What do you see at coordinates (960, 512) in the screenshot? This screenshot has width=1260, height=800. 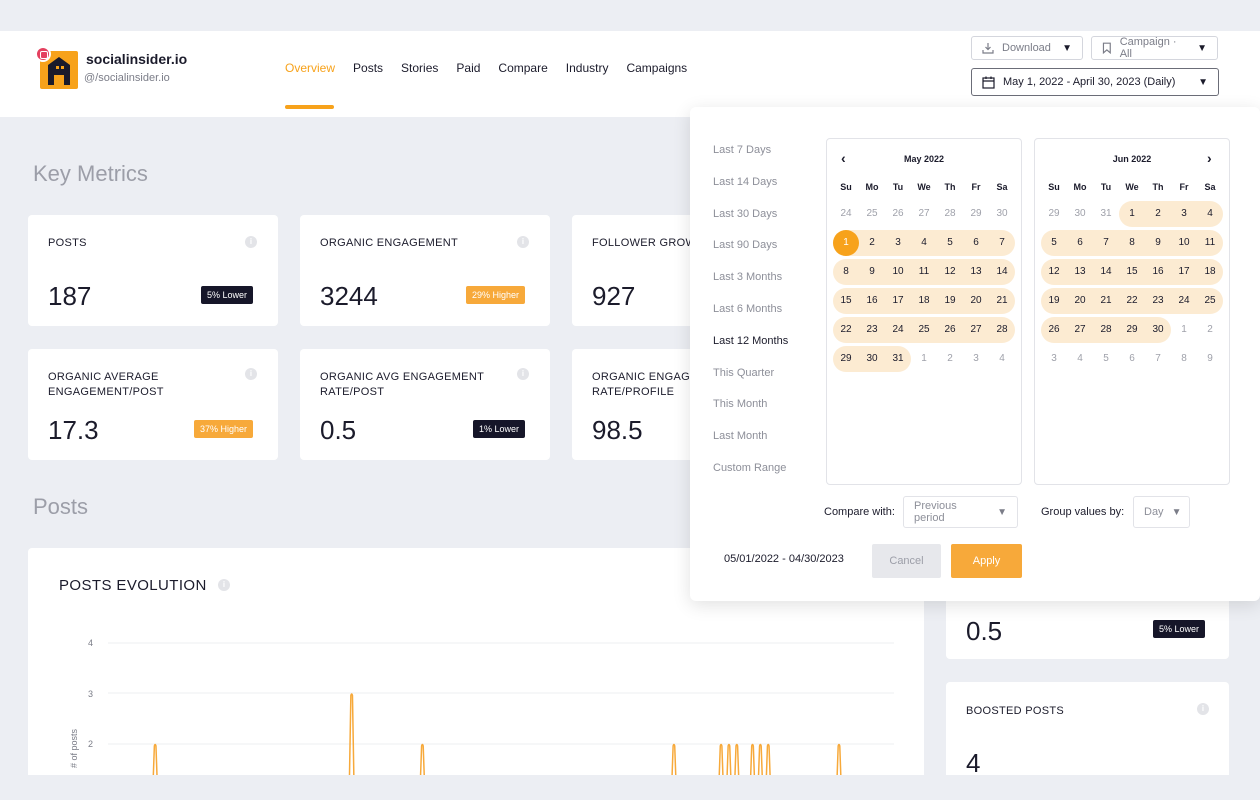 I see `compare-select: Previous period ▼` at bounding box center [960, 512].